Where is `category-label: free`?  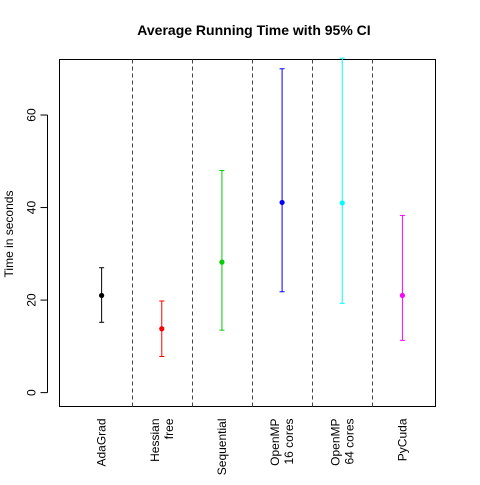 category-label: free is located at coordinates (169, 428).